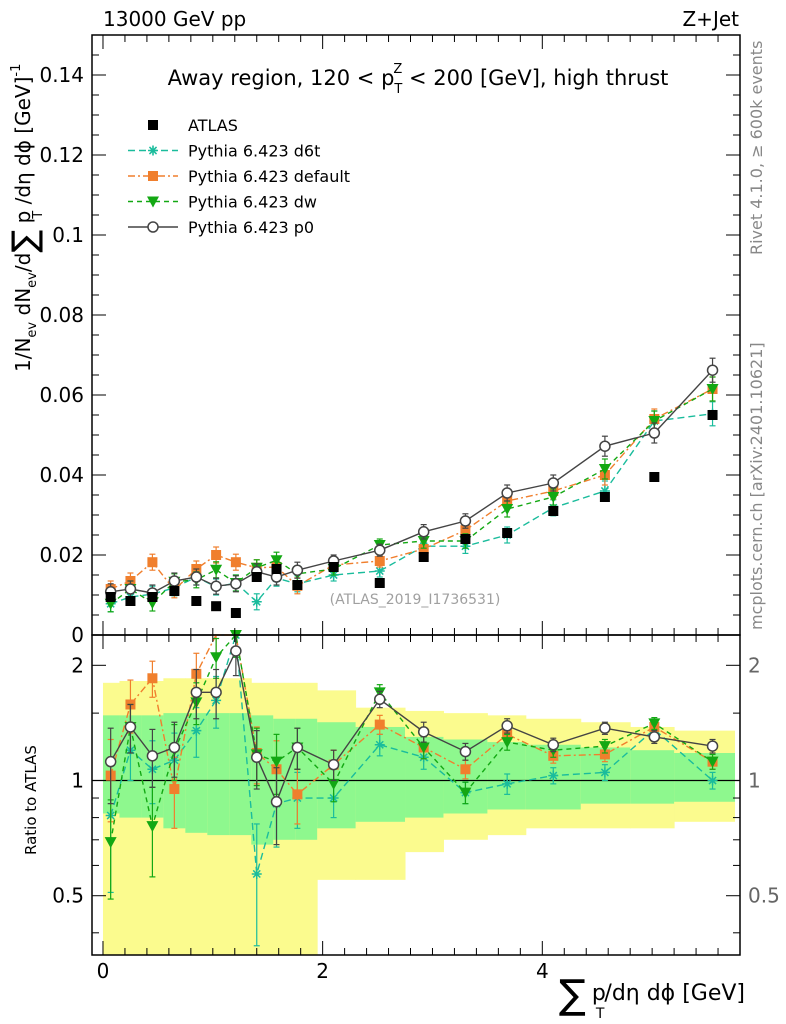 The height and width of the screenshot is (1024, 786). Describe the element at coordinates (23, 355) in the screenshot. I see `ylabel-part-a: 1/N` at that location.